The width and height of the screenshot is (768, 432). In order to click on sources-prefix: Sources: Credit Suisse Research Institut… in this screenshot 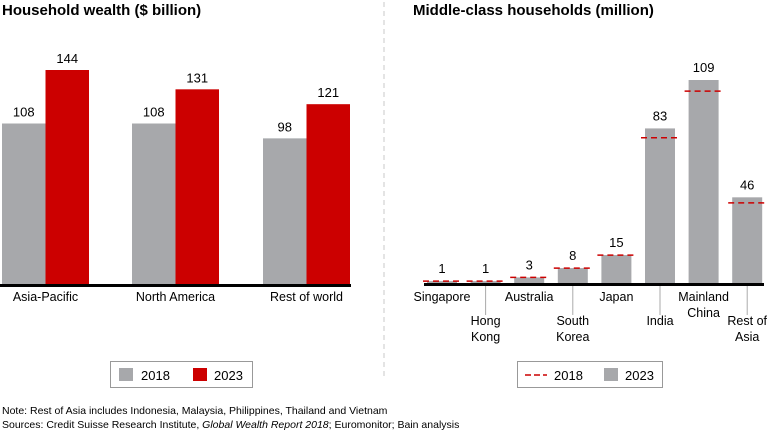, I will do `click(102, 425)`.